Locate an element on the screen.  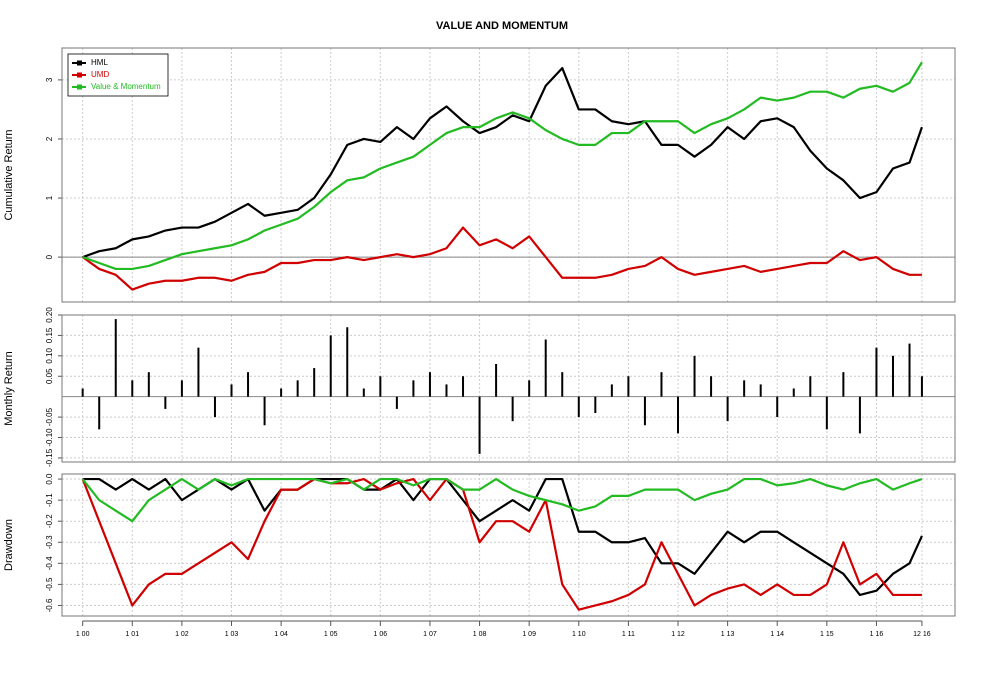
y-tick-label: 0.10 is located at coordinates (49, 356).